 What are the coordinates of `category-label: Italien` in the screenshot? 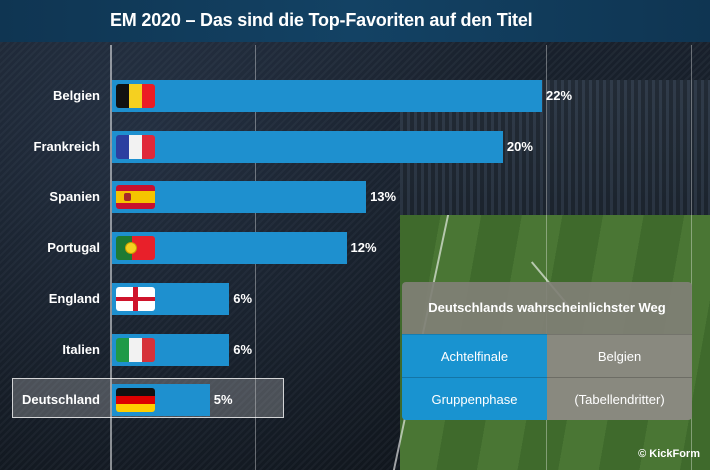 It's located at (81, 349).